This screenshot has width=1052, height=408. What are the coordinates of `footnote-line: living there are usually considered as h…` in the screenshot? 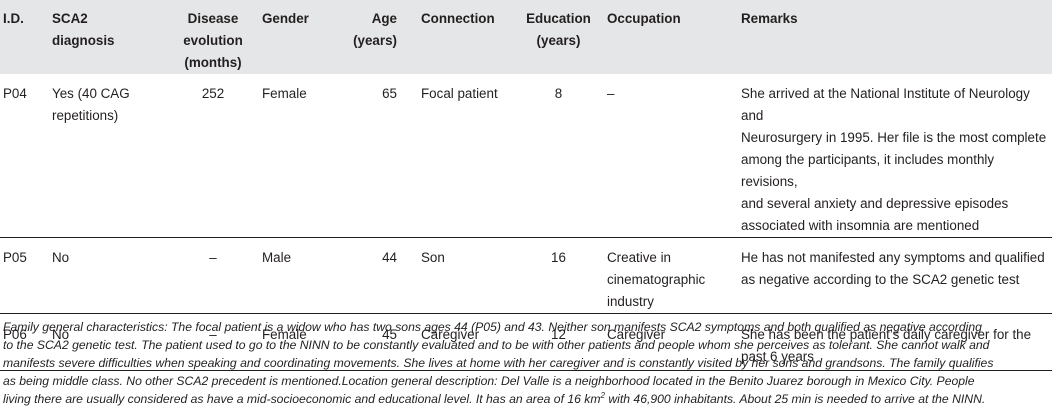 It's located at (302, 399).